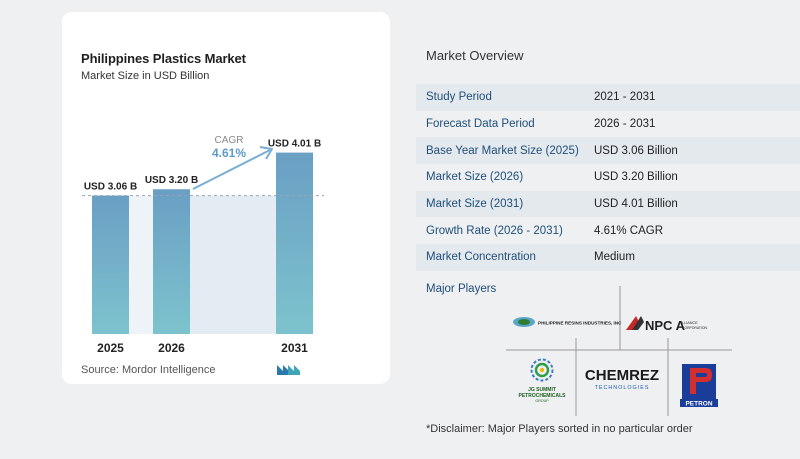  I want to click on svg-text: PETROCHEMICALS, so click(543, 396).